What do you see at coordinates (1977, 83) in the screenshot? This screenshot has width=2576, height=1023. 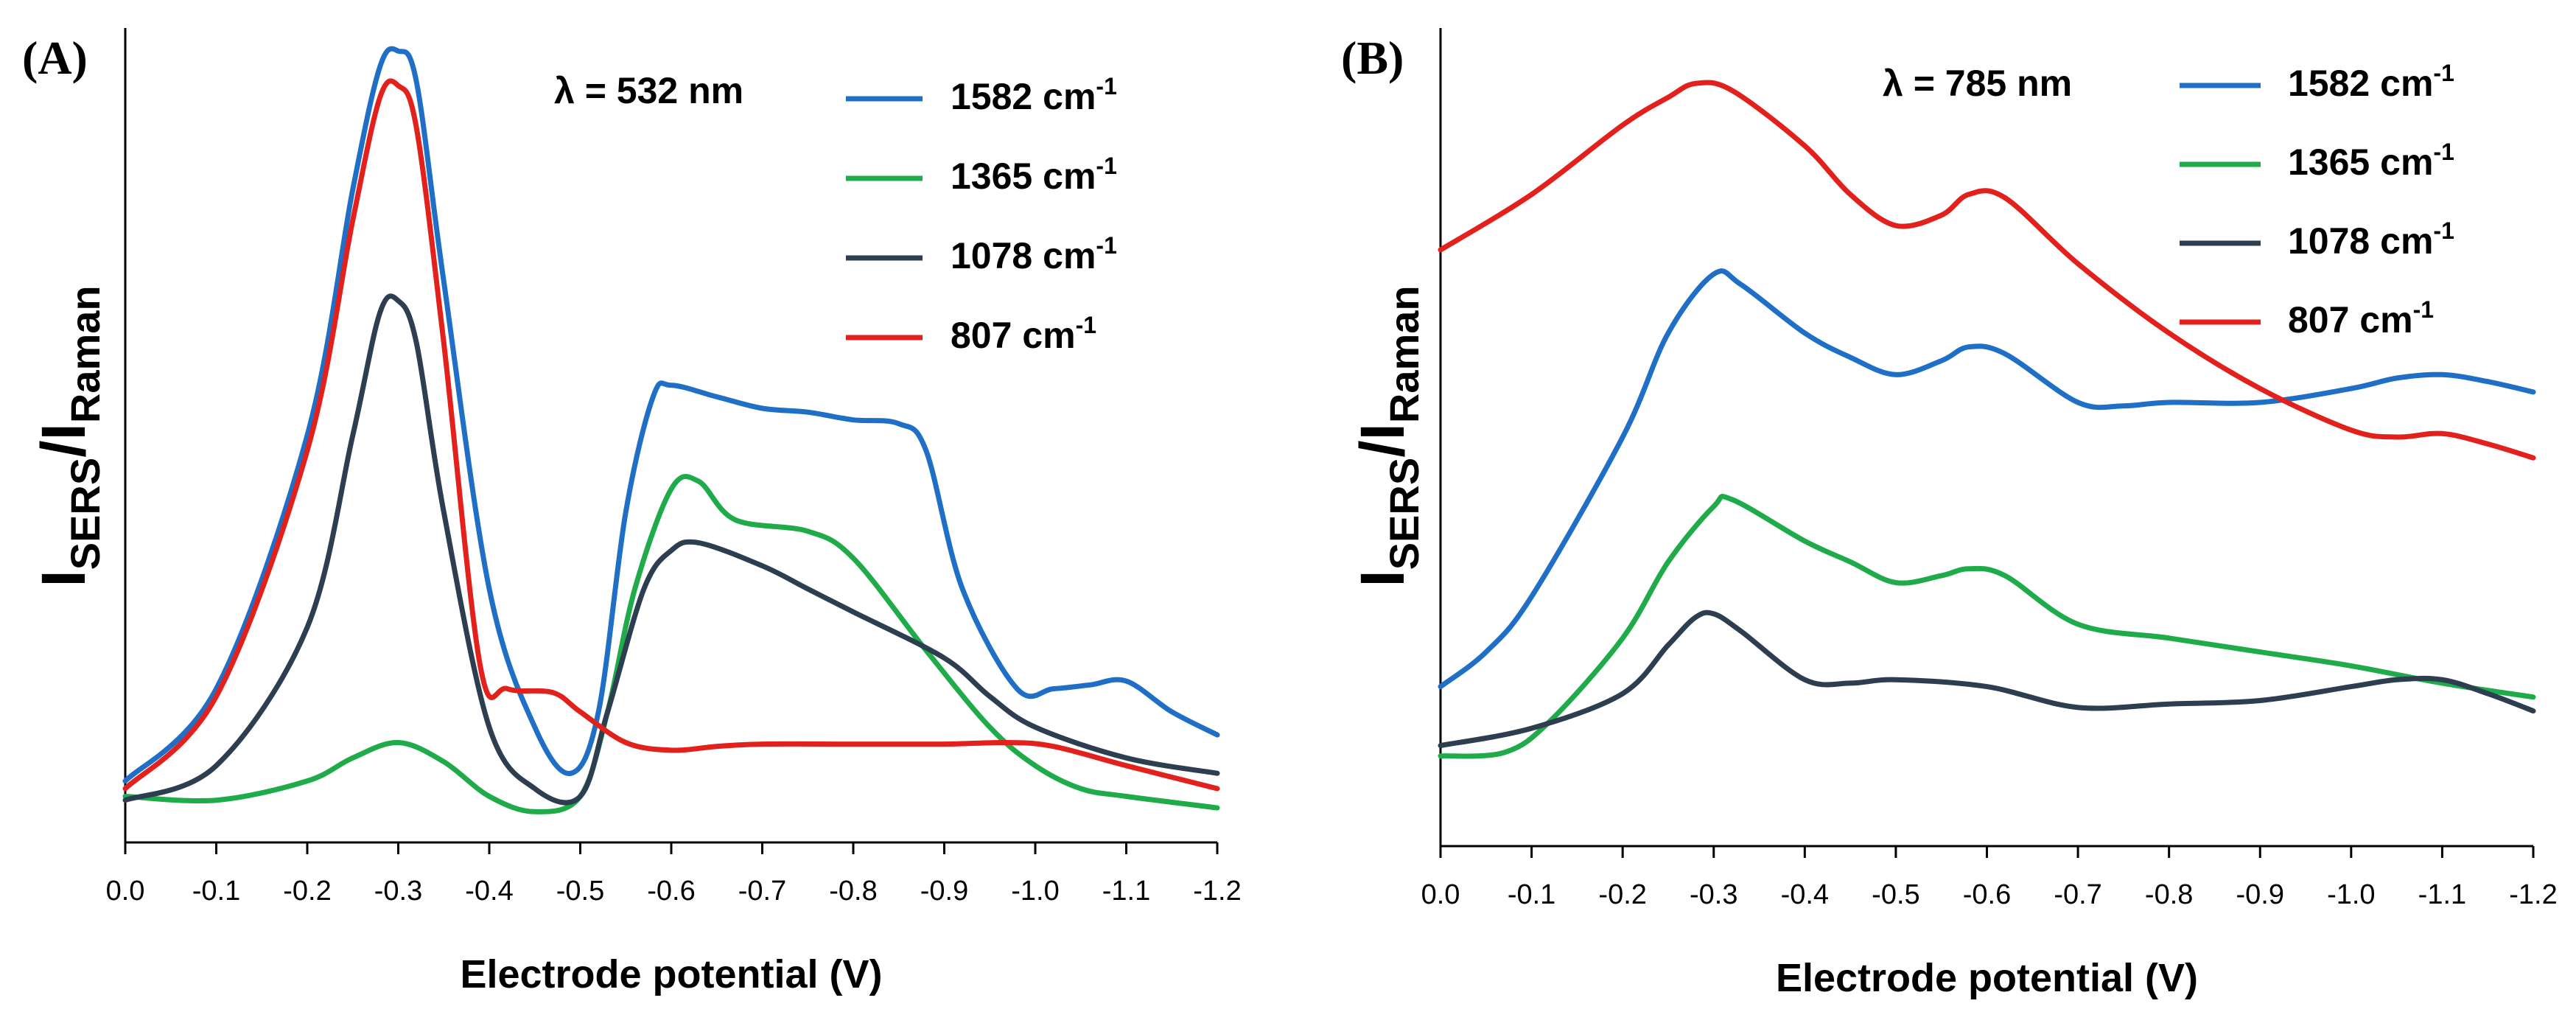 I see `wavelength-annotation: λ = 785 nm` at bounding box center [1977, 83].